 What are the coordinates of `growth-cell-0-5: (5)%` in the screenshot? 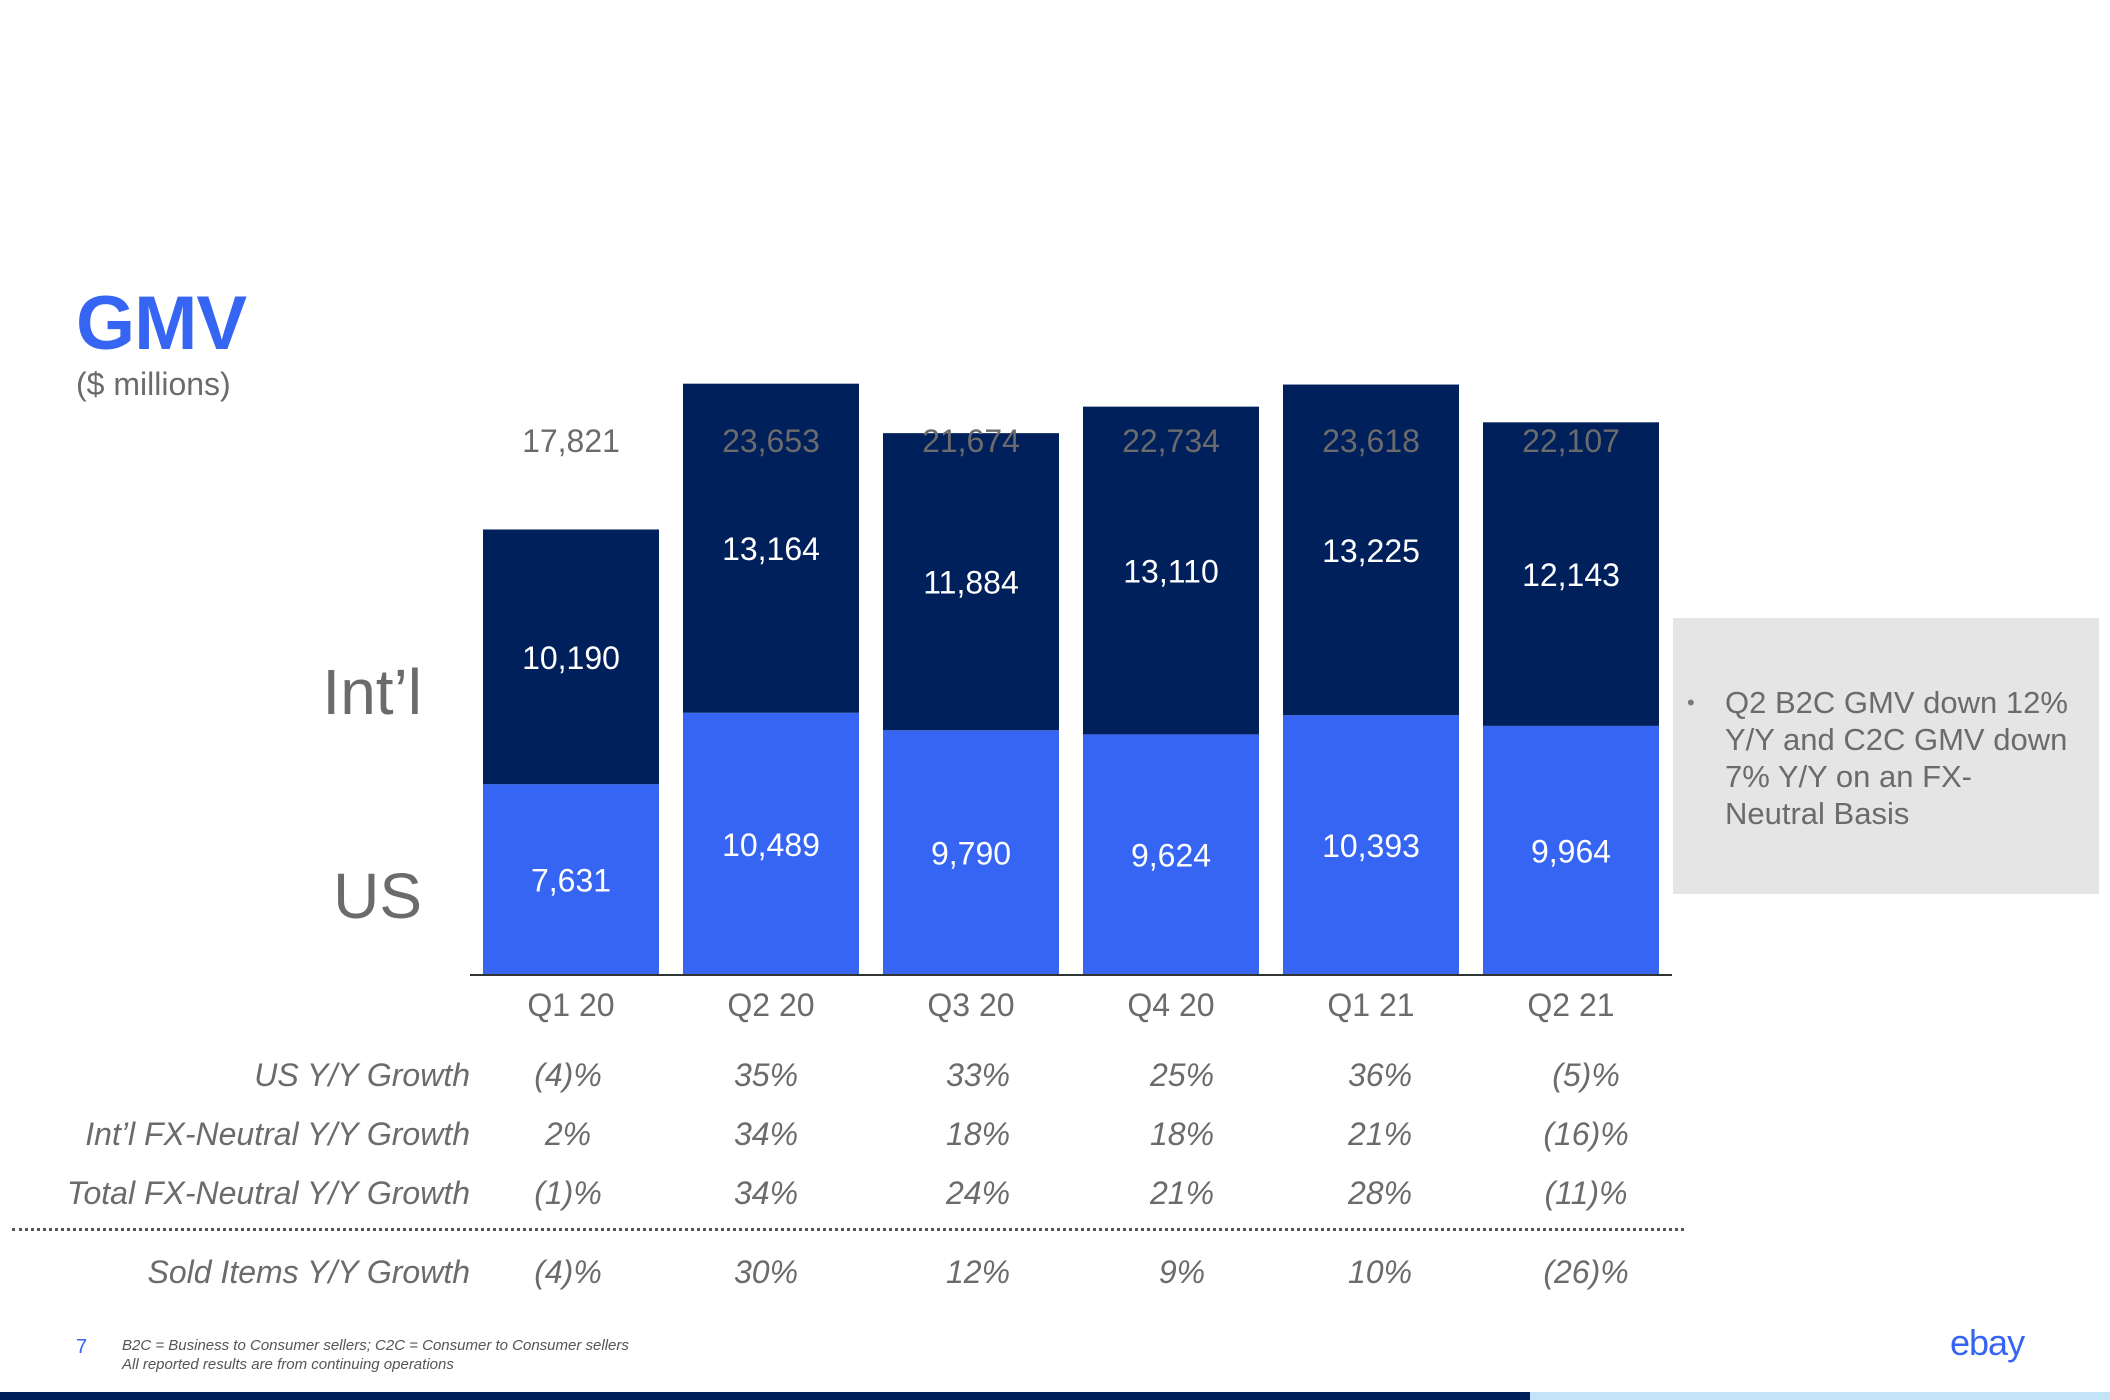 It's located at (1586, 1075).